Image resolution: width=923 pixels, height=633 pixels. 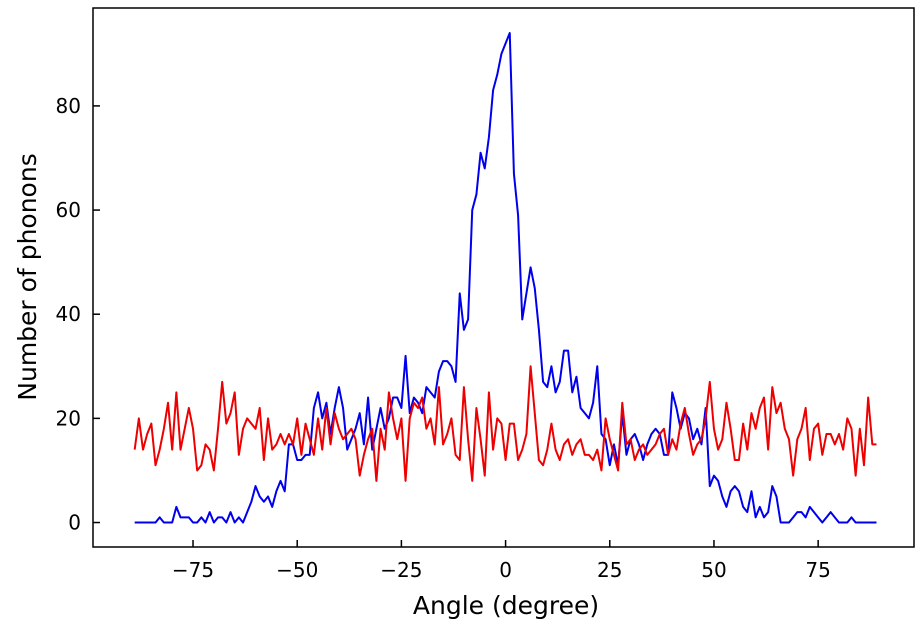 What do you see at coordinates (27, 276) in the screenshot?
I see `y-axis-label: Number of phonons` at bounding box center [27, 276].